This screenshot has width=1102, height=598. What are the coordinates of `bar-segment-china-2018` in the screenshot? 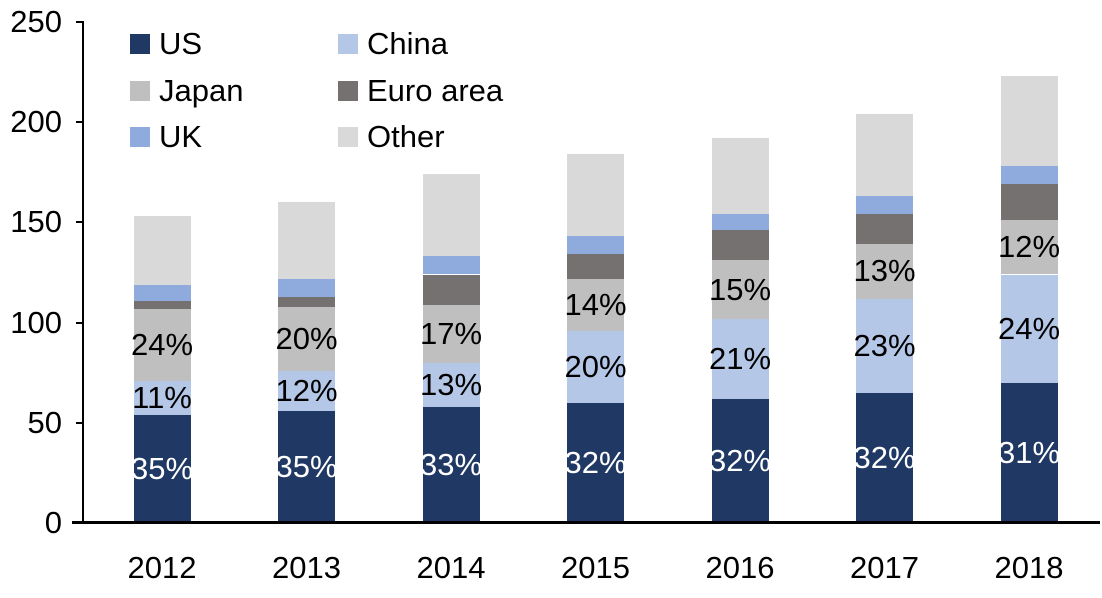 It's located at (1029, 328).